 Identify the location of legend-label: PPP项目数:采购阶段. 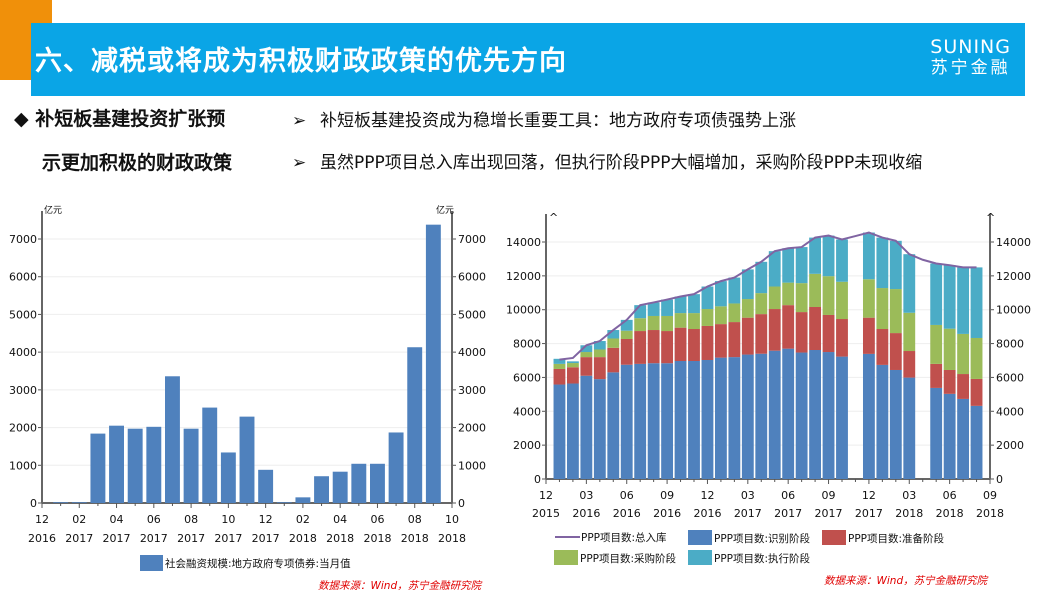
(628, 558).